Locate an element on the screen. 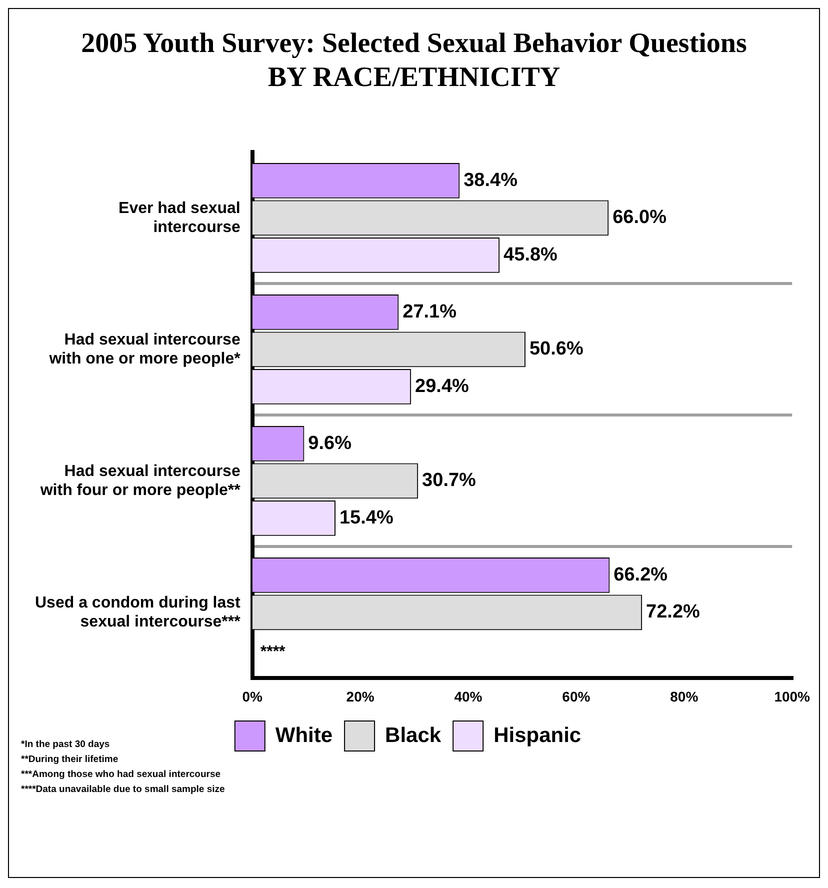 The width and height of the screenshot is (828, 888). chart-subtitle: BY RACE/ETHNICITY is located at coordinates (414, 78).